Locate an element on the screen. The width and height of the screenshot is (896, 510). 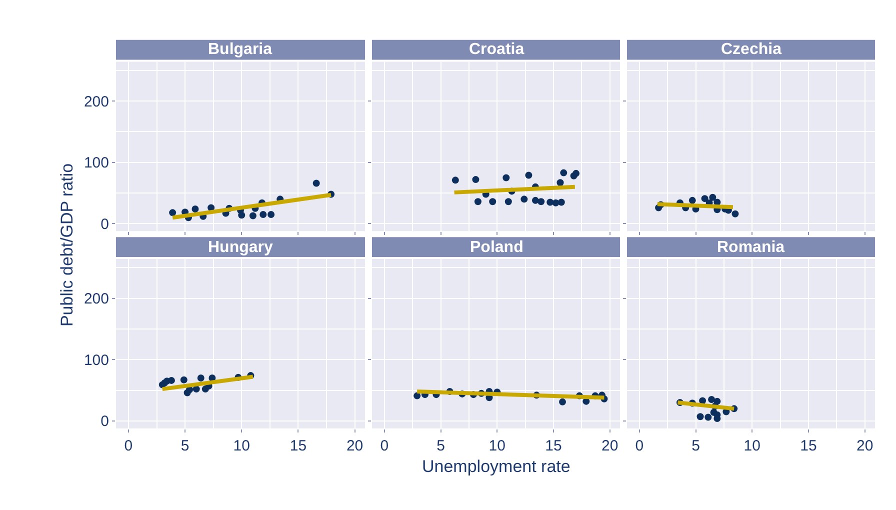
chart-title: Poland is located at coordinates (497, 247).